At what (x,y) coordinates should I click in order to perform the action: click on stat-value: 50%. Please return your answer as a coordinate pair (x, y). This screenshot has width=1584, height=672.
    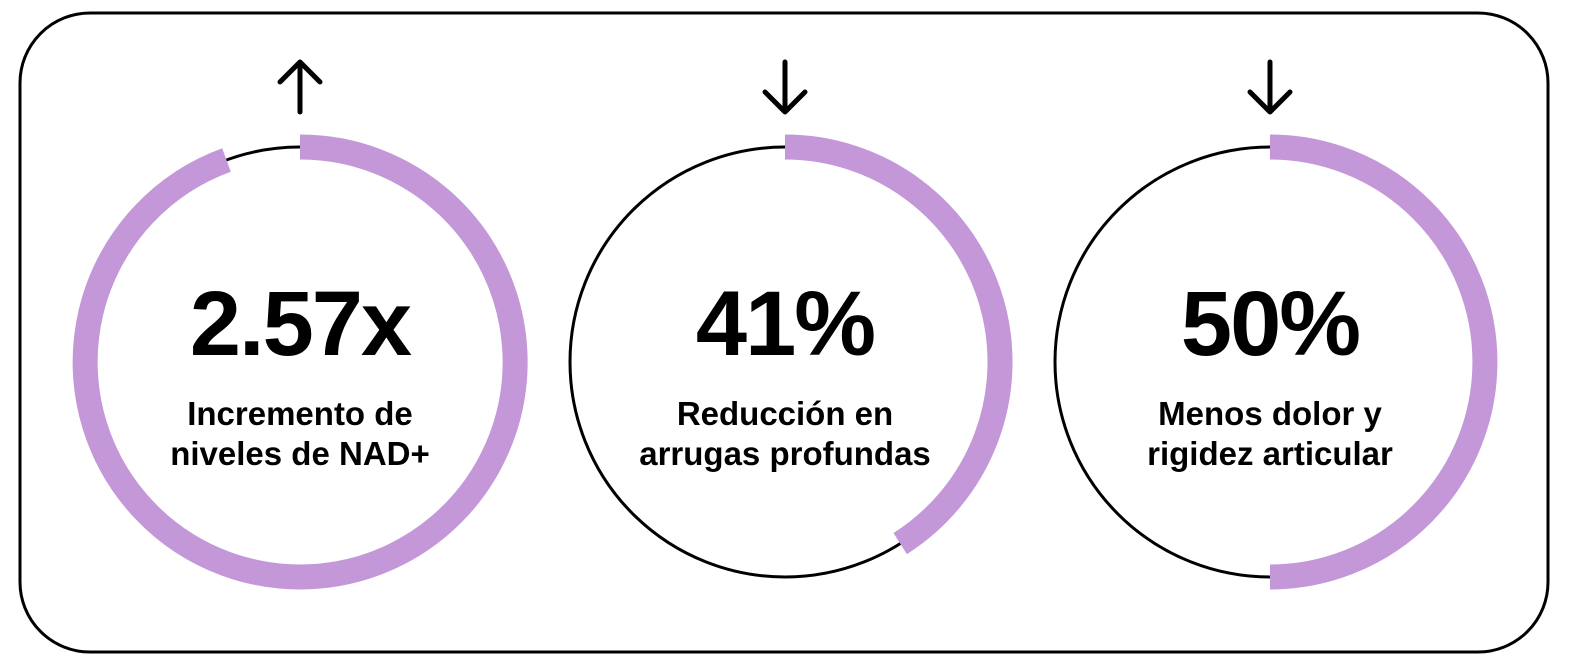
    Looking at the image, I should click on (1270, 324).